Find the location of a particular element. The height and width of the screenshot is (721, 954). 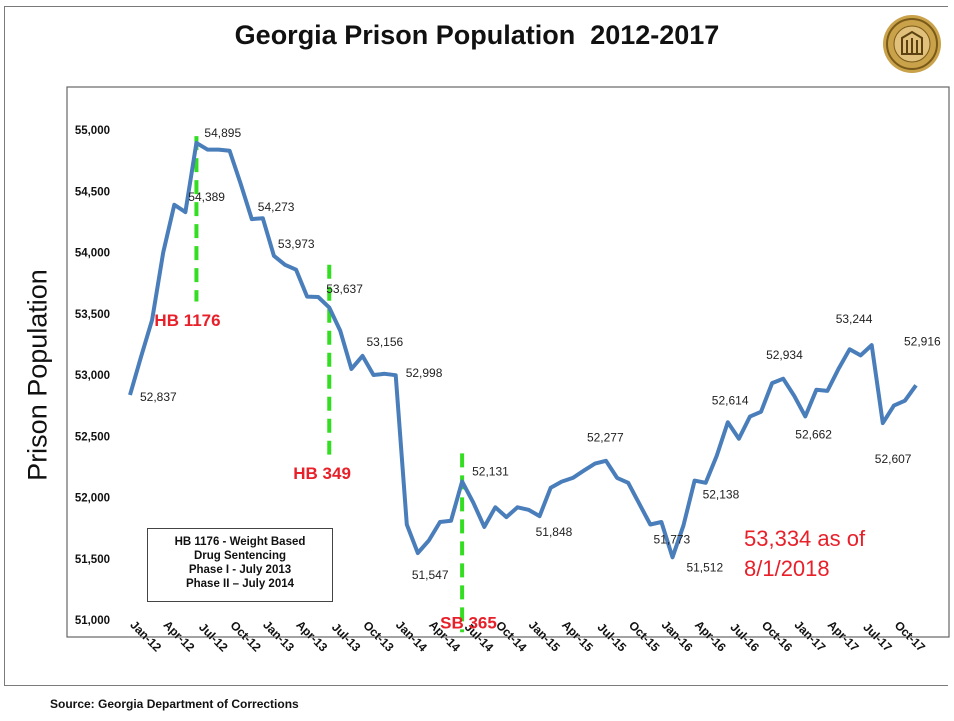

x-tick-label: Jan-16 is located at coordinates (677, 636).